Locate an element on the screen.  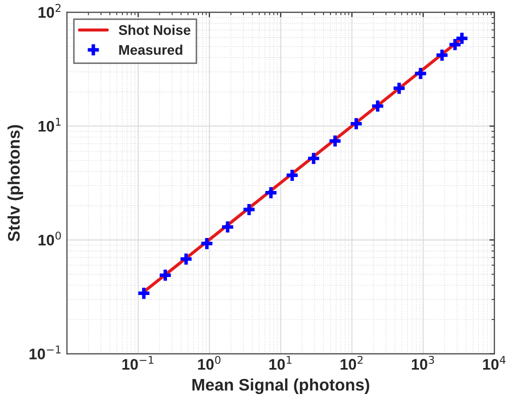
y-tick-label: 10$^{2}$ is located at coordinates (49, 11).